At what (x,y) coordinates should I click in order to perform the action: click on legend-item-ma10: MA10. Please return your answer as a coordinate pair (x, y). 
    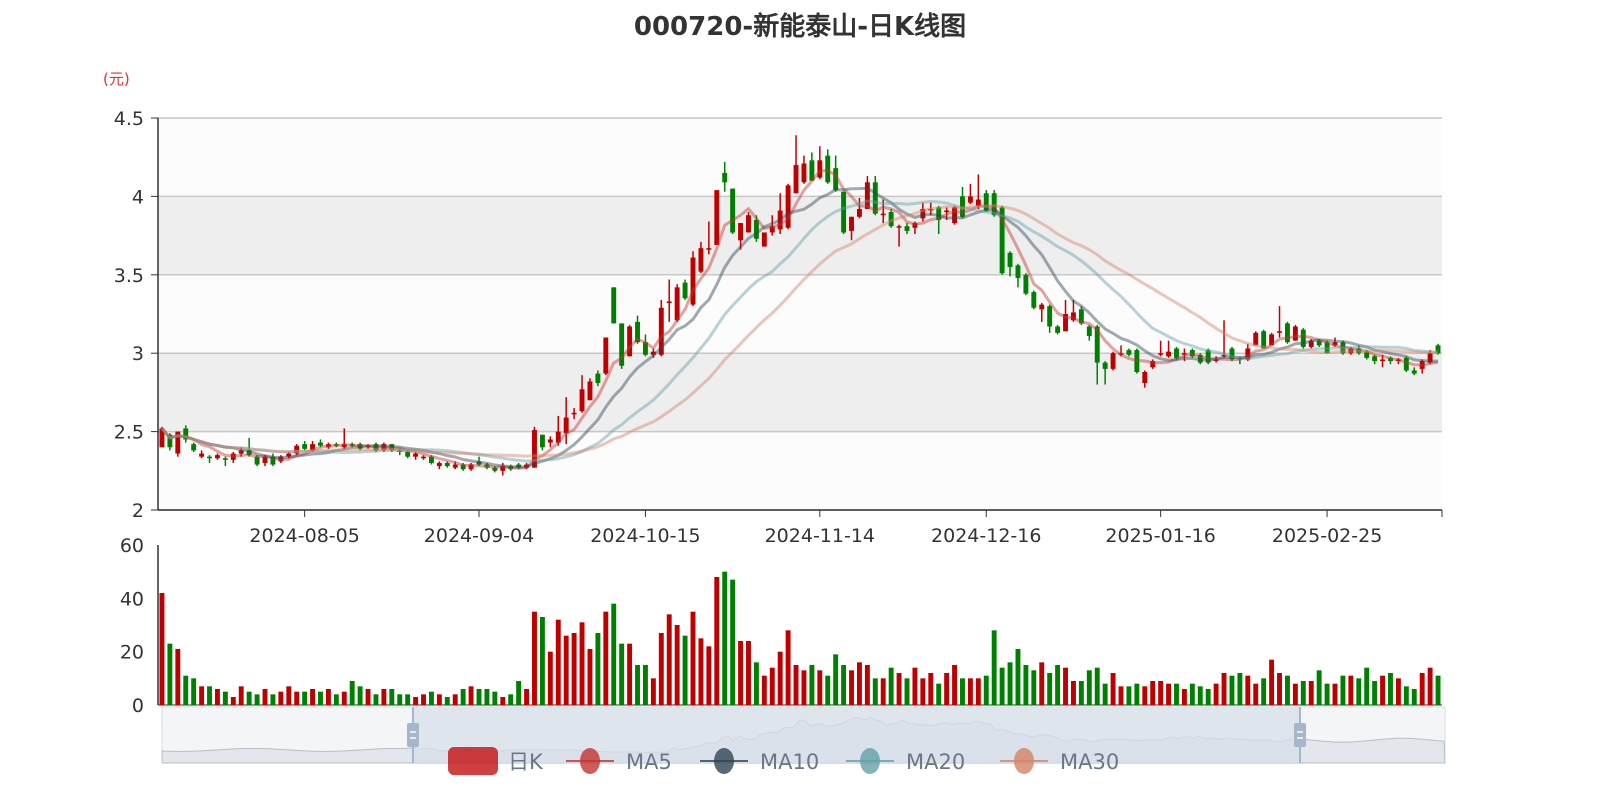
    Looking at the image, I should click on (759, 761).